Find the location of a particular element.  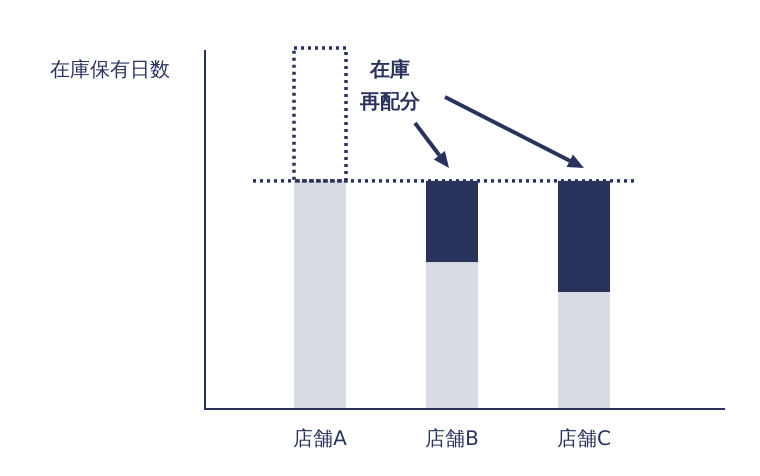

annotation: 再配分 is located at coordinates (390, 101).